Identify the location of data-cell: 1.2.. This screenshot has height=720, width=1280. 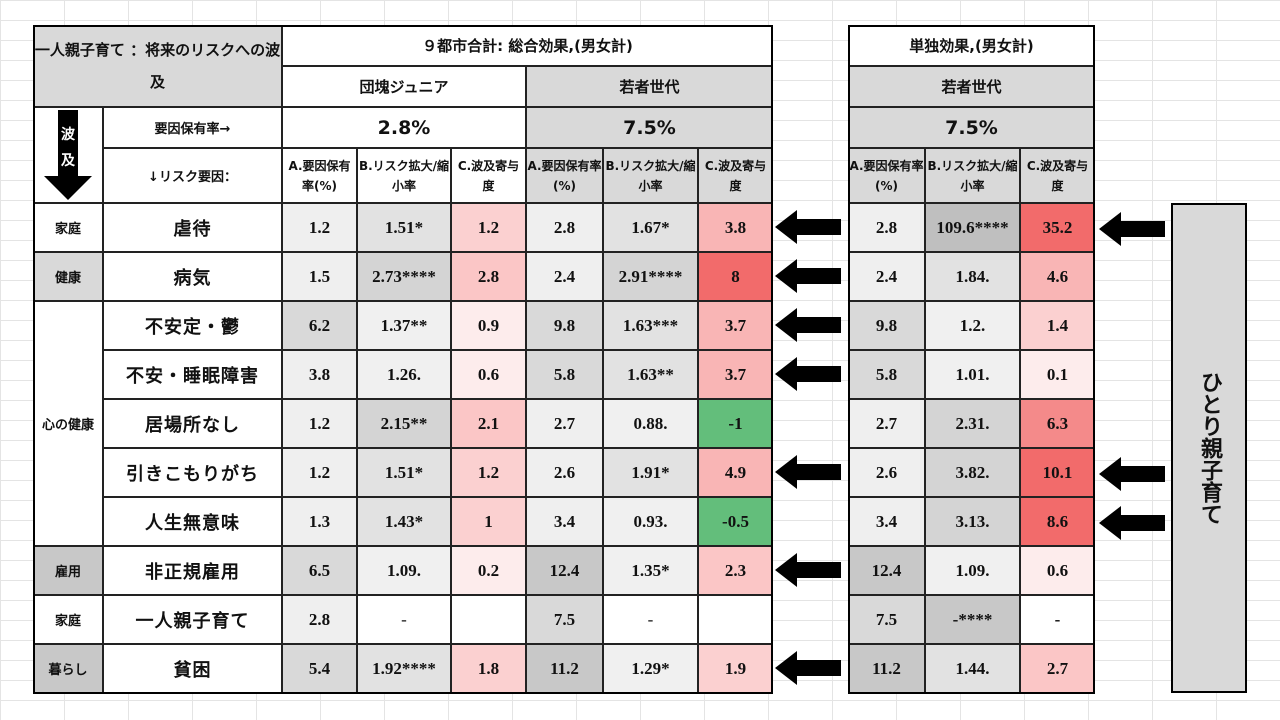
(972, 325).